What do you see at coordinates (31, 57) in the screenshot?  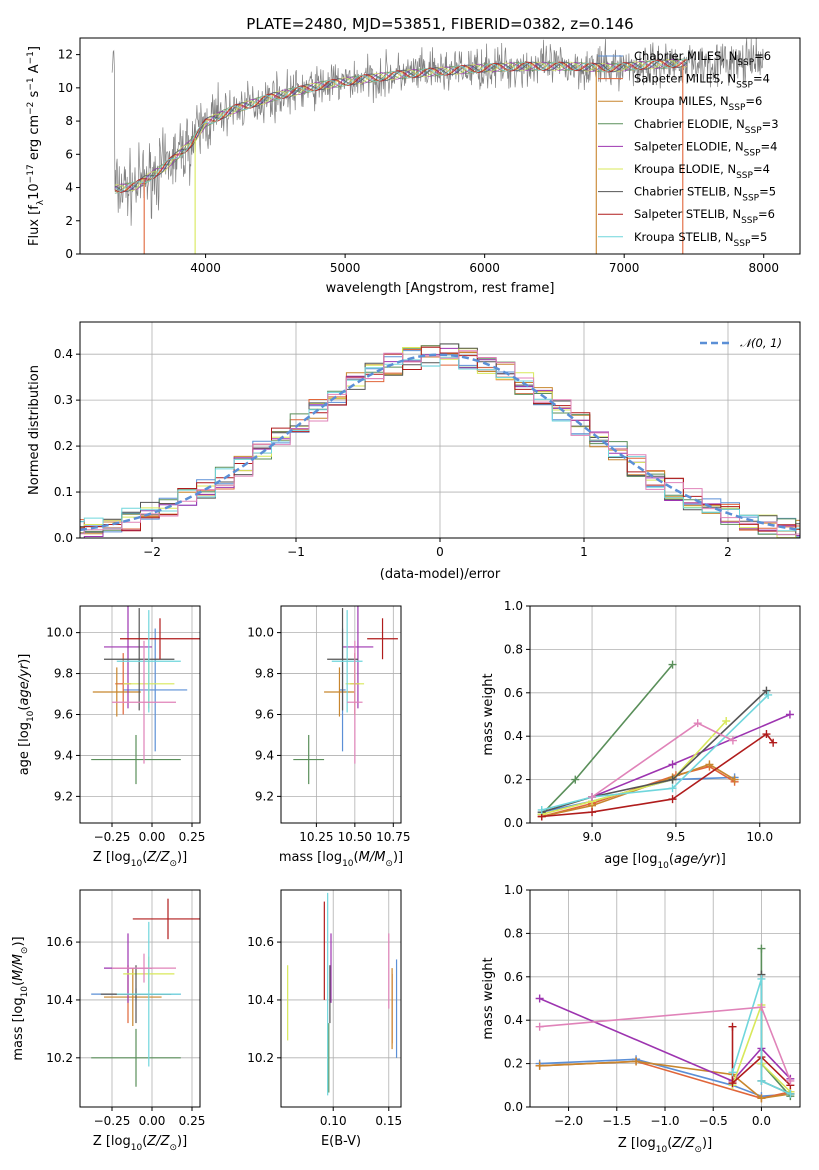 I see `y-label-part: −1` at bounding box center [31, 57].